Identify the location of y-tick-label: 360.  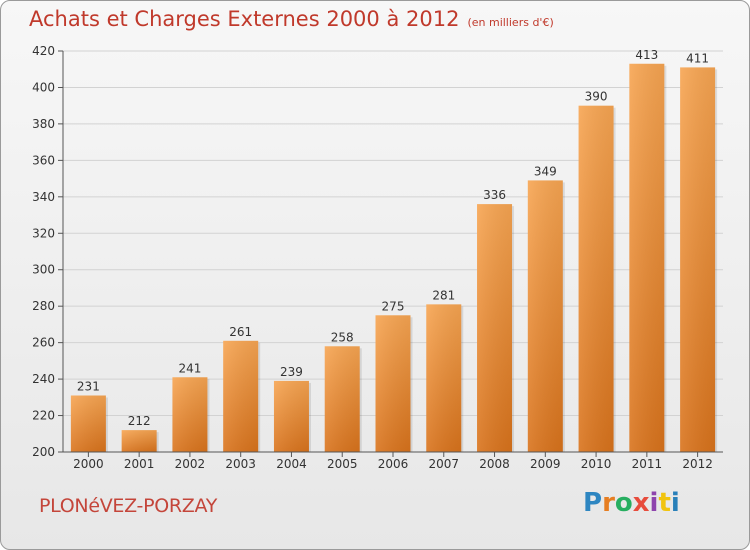
(43, 160).